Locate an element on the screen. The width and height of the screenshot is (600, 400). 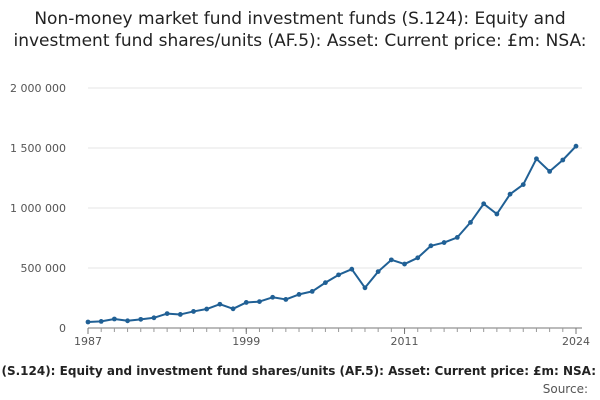
y-tick-label: 2 000 000 is located at coordinates (38, 88).